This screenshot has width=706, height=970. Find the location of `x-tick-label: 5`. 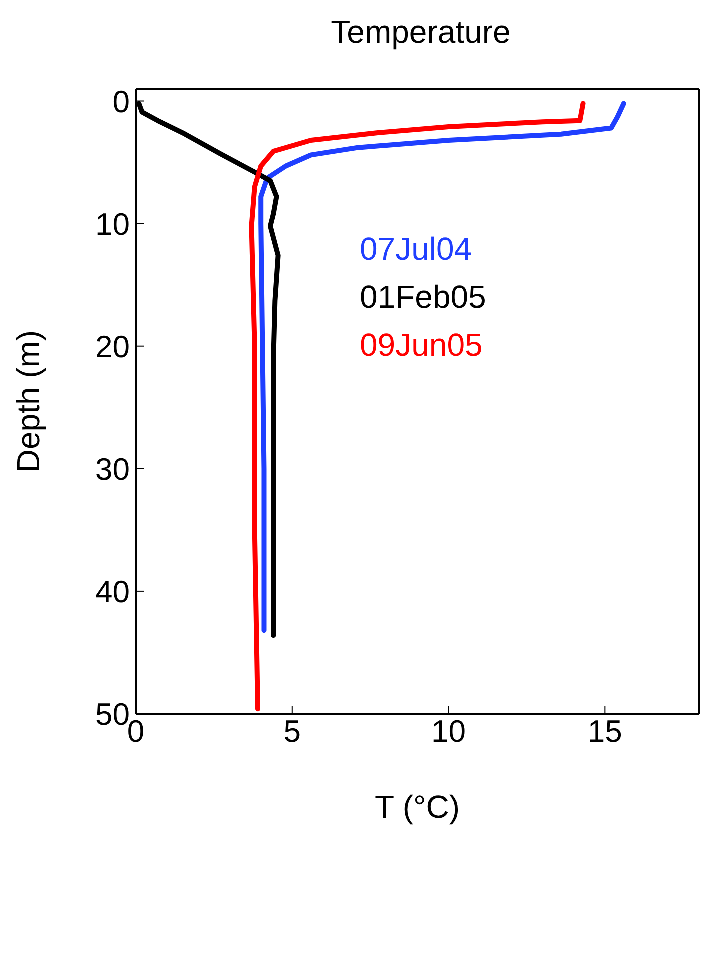

x-tick-label: 5 is located at coordinates (293, 732).